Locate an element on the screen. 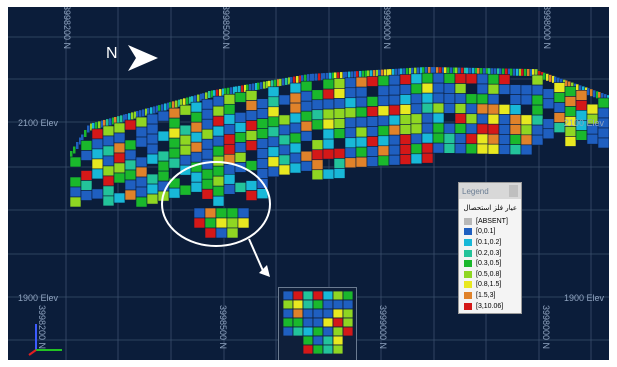 The width and height of the screenshot is (617, 367). elevation-label: 2100 Elev is located at coordinates (584, 123).